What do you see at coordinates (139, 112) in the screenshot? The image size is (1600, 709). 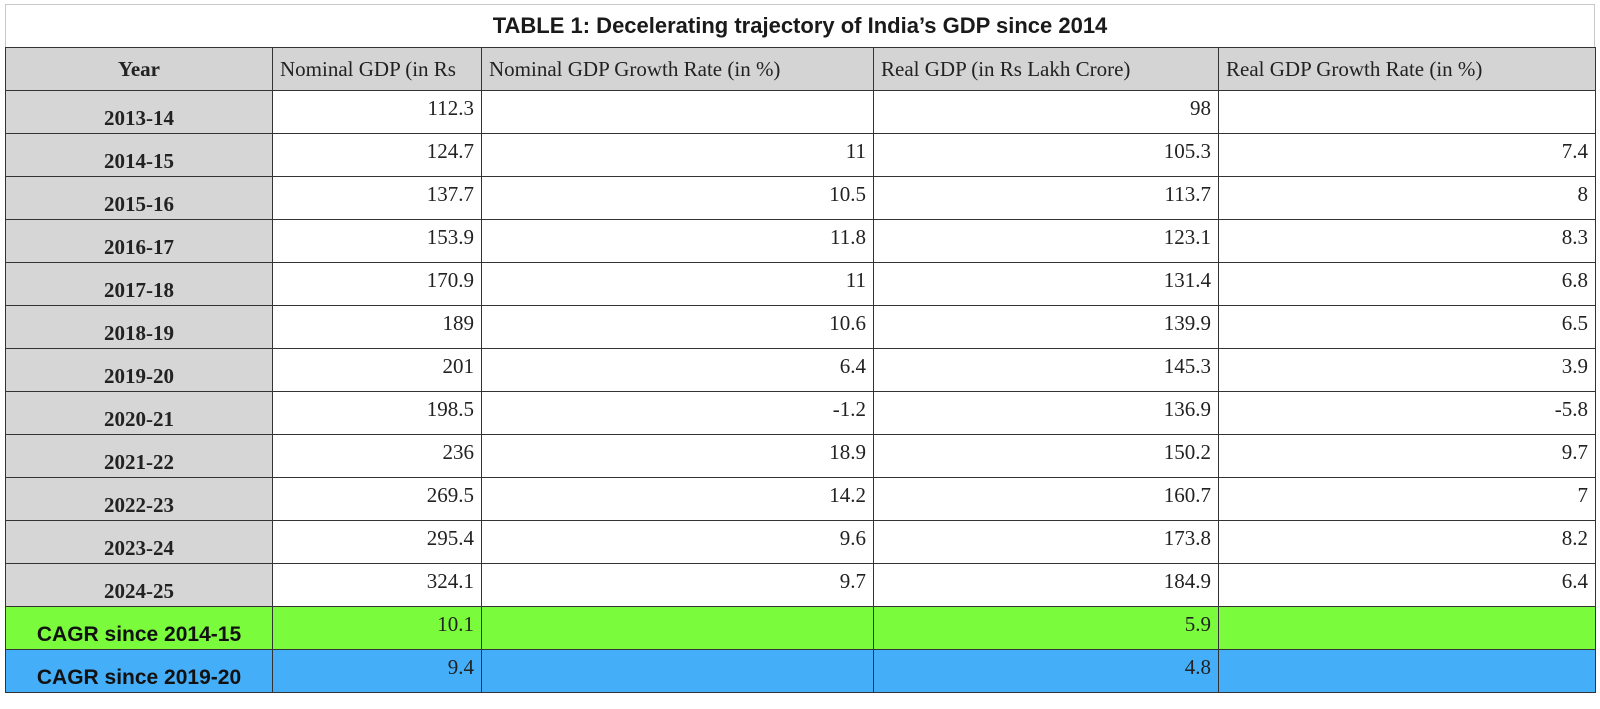 I see `year-cell: 2013-14` at bounding box center [139, 112].